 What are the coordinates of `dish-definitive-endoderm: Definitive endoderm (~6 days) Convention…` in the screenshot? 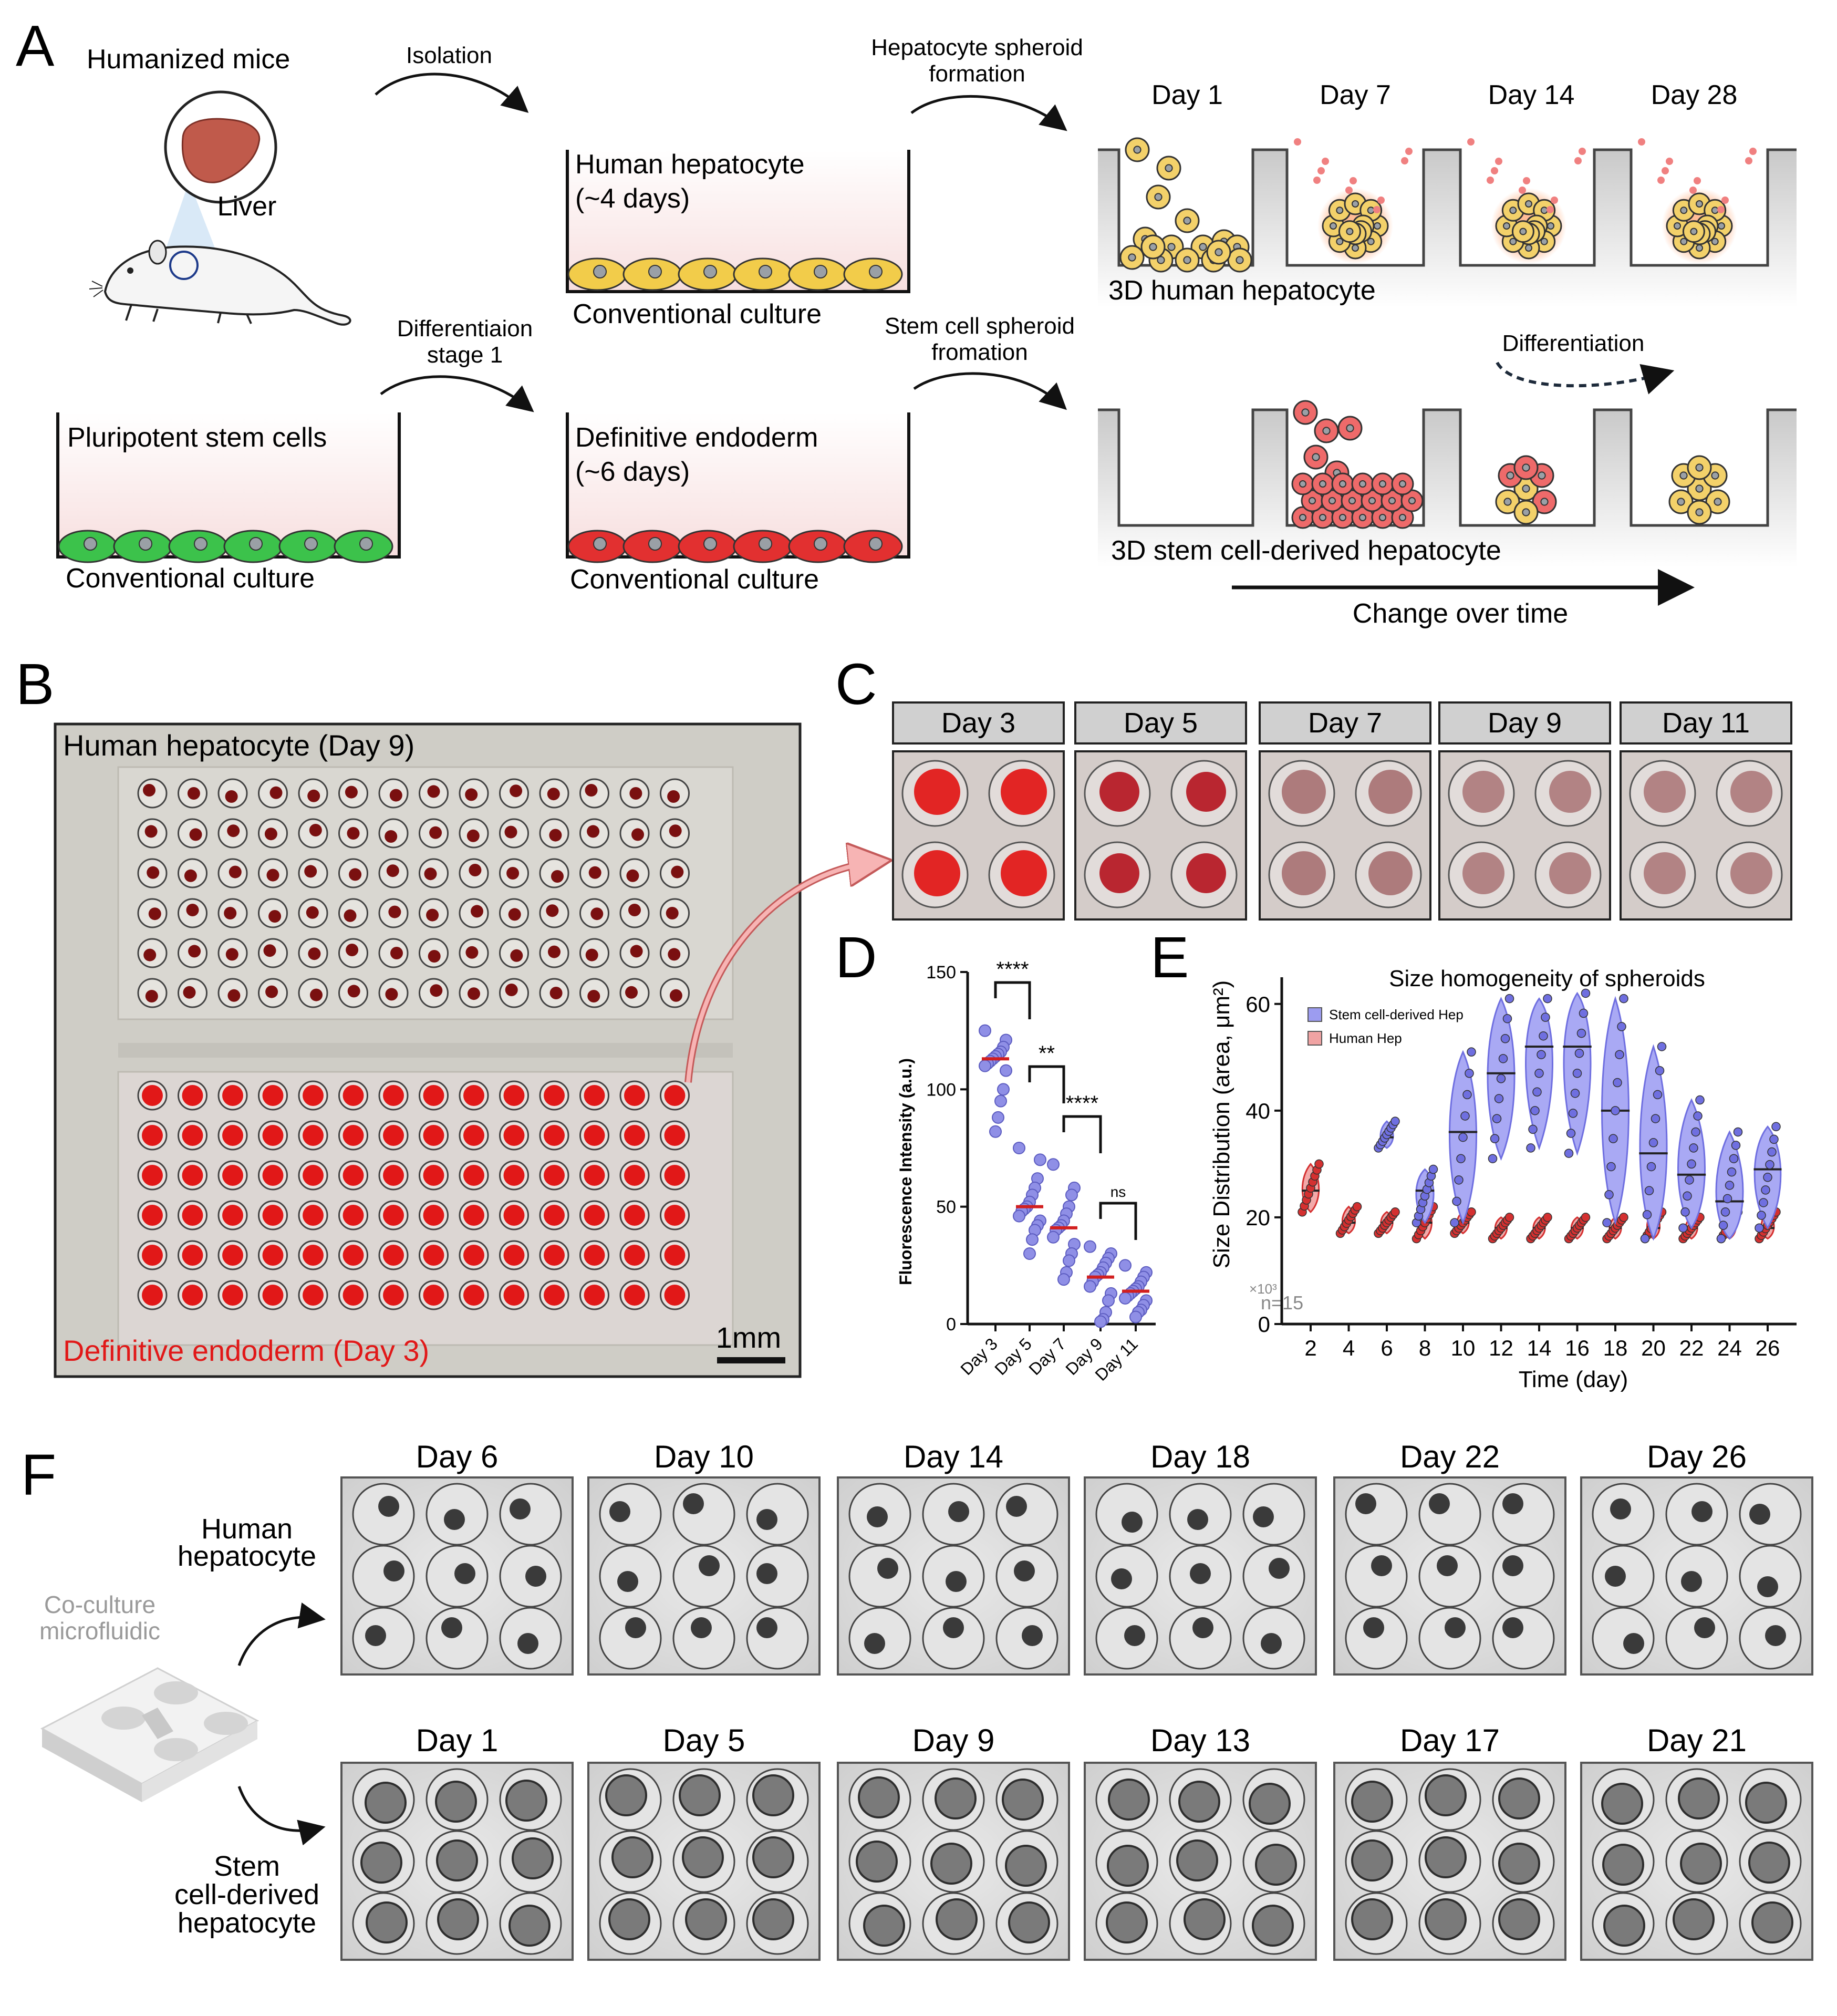 It's located at (738, 503).